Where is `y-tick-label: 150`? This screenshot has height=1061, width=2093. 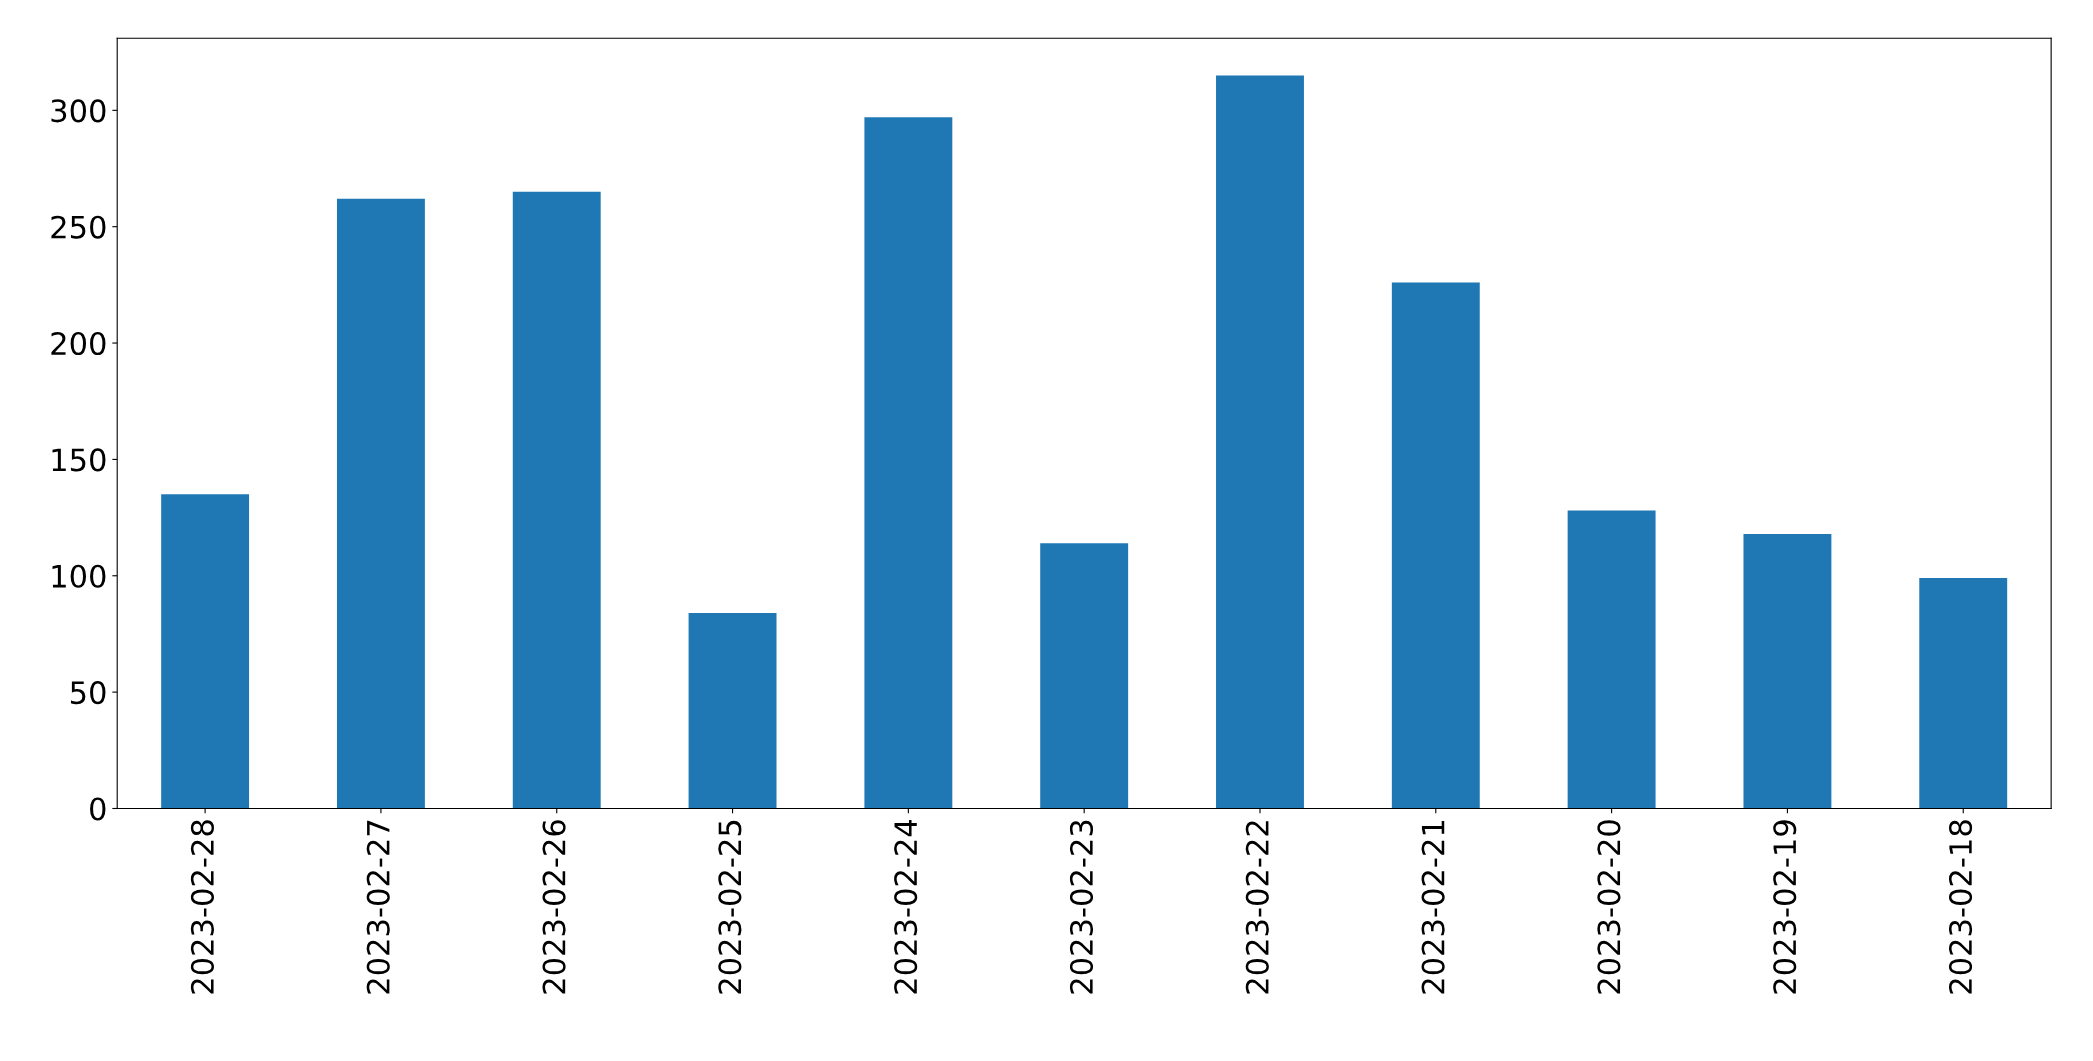
y-tick-label: 150 is located at coordinates (79, 460).